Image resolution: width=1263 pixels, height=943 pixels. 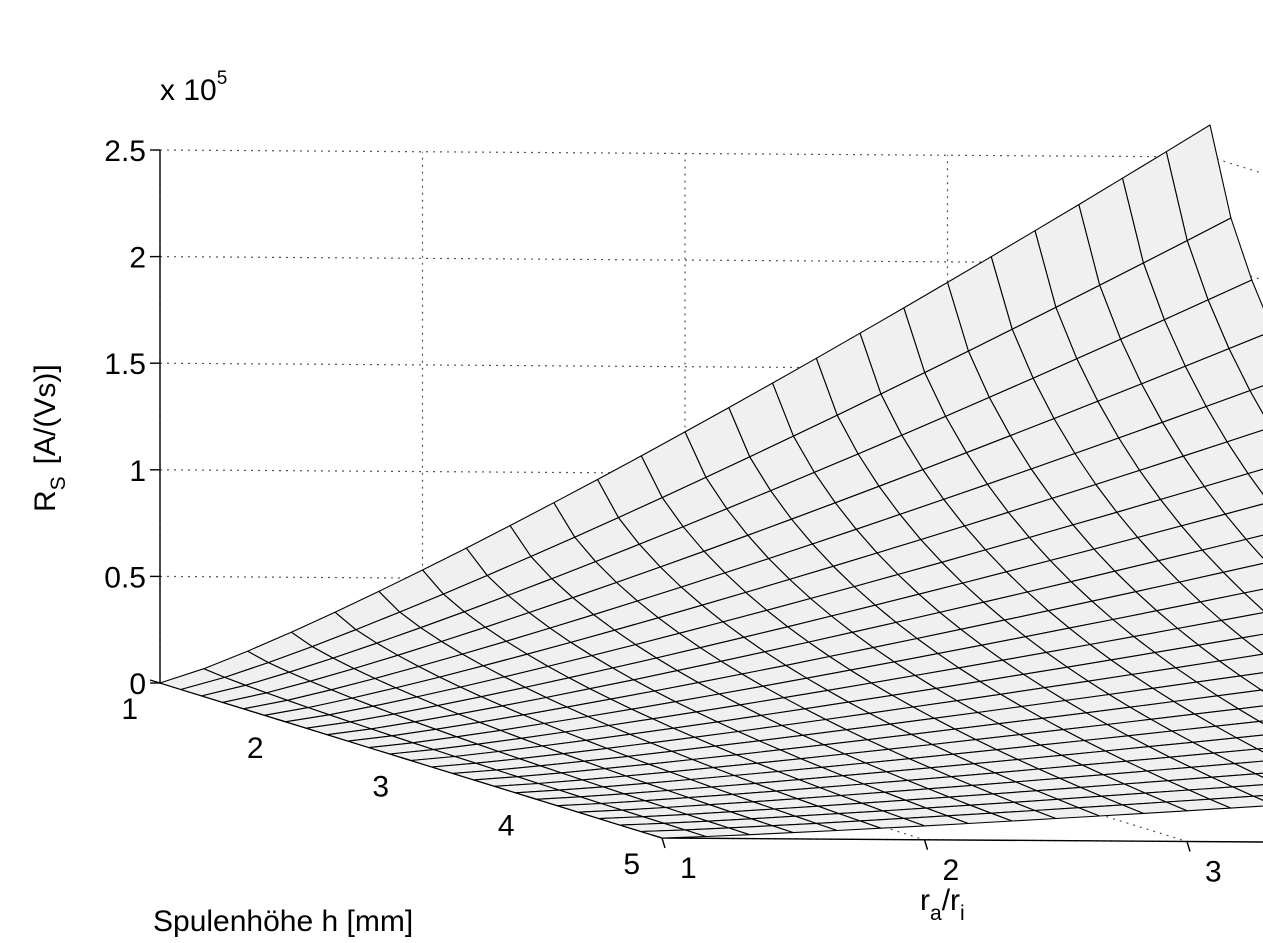 I want to click on z-tick-label: 2.5, so click(x=125, y=151).